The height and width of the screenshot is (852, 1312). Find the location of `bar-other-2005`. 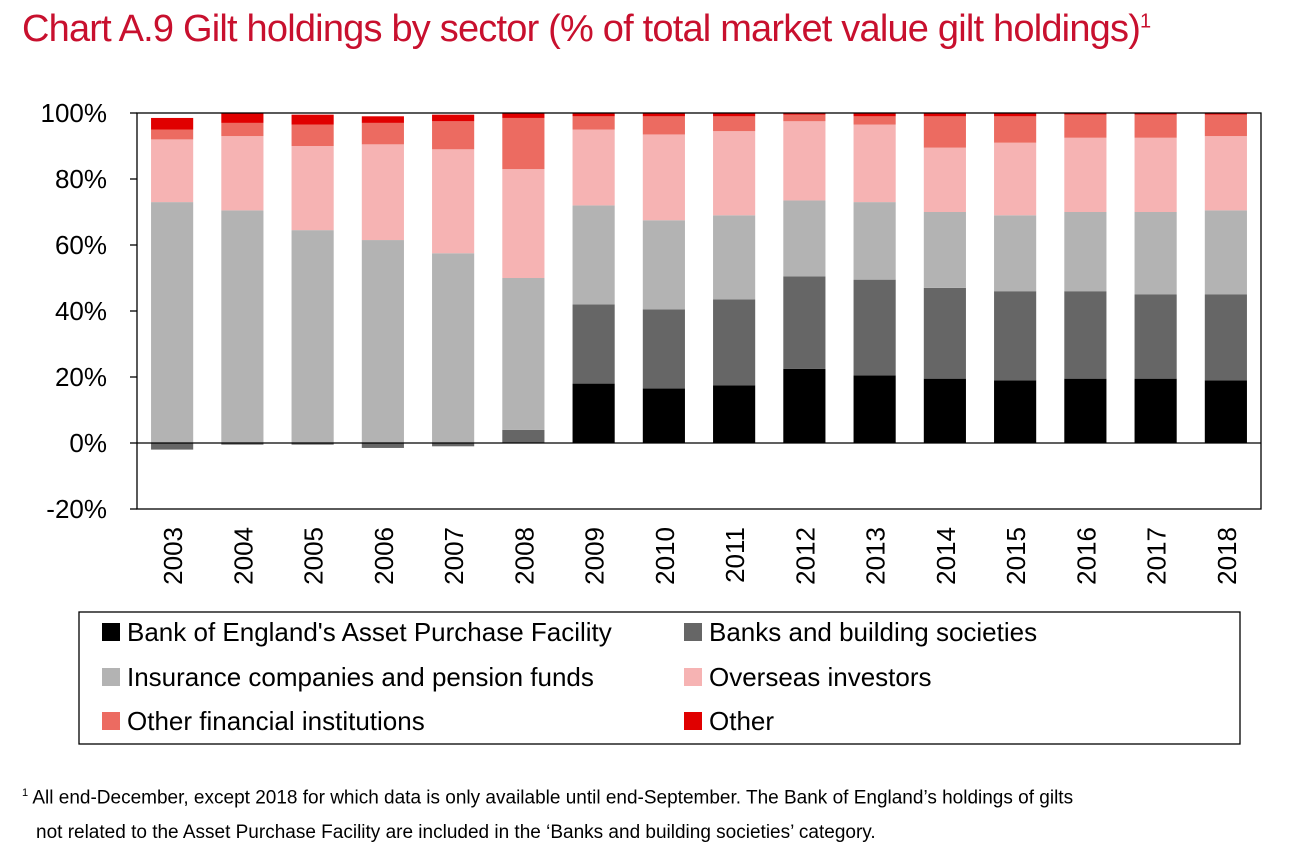

bar-other-2005 is located at coordinates (312, 119).